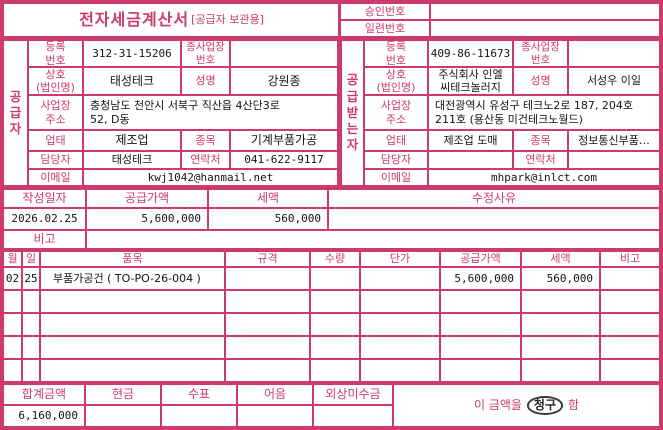 Image resolution: width=663 pixels, height=430 pixels. Describe the element at coordinates (614, 53) in the screenshot. I see `buyer-sub-biz-no` at that location.